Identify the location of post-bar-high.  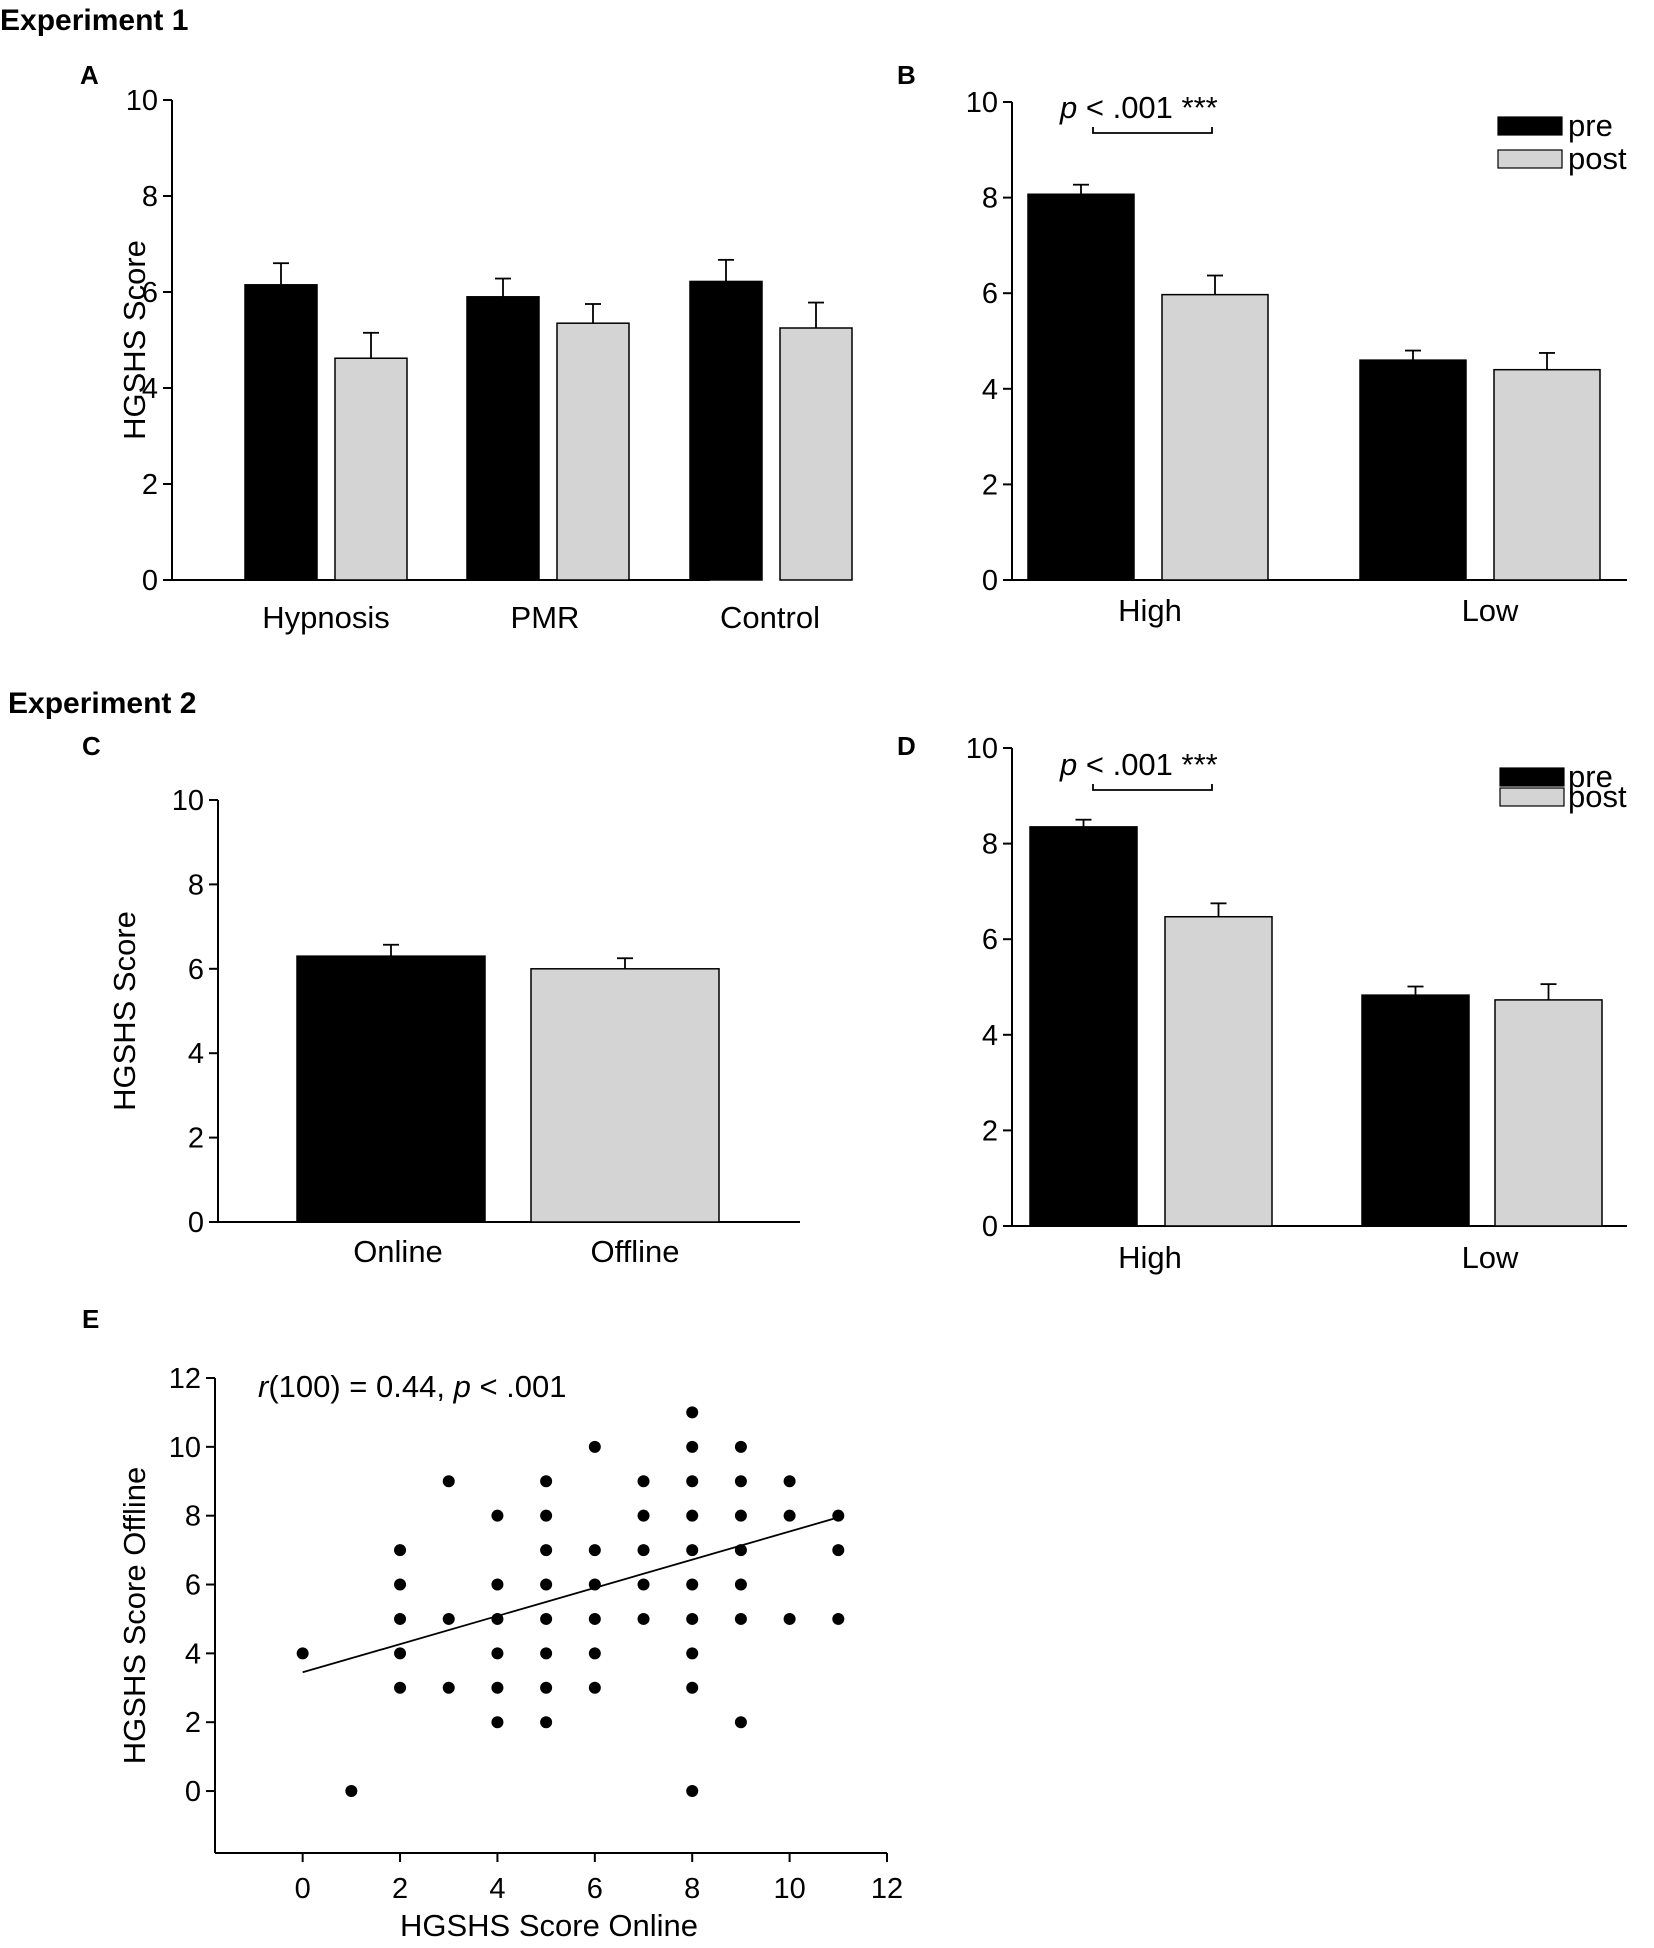
(1215, 437).